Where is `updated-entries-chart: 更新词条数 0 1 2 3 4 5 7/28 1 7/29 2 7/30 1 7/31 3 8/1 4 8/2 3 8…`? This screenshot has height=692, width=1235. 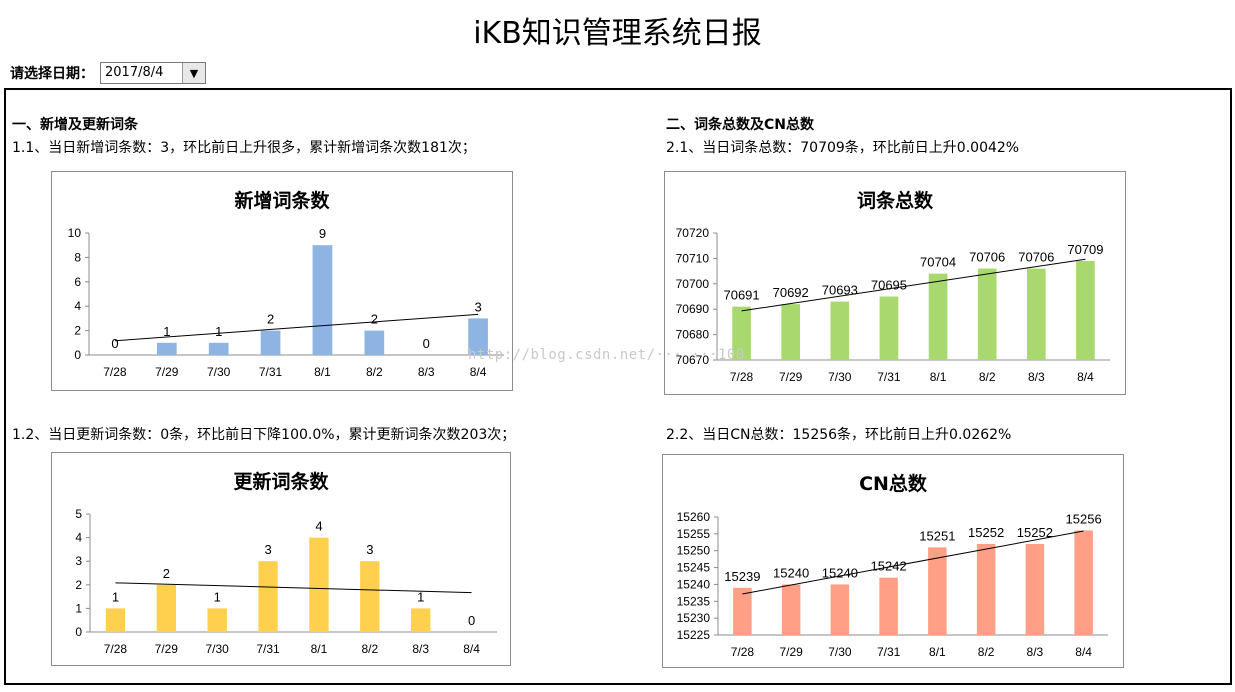 updated-entries-chart: 更新词条数 0 1 2 3 4 5 7/28 1 7/29 2 7/30 1 7/31 3 8/1 4 8/2 3 8… is located at coordinates (281, 559).